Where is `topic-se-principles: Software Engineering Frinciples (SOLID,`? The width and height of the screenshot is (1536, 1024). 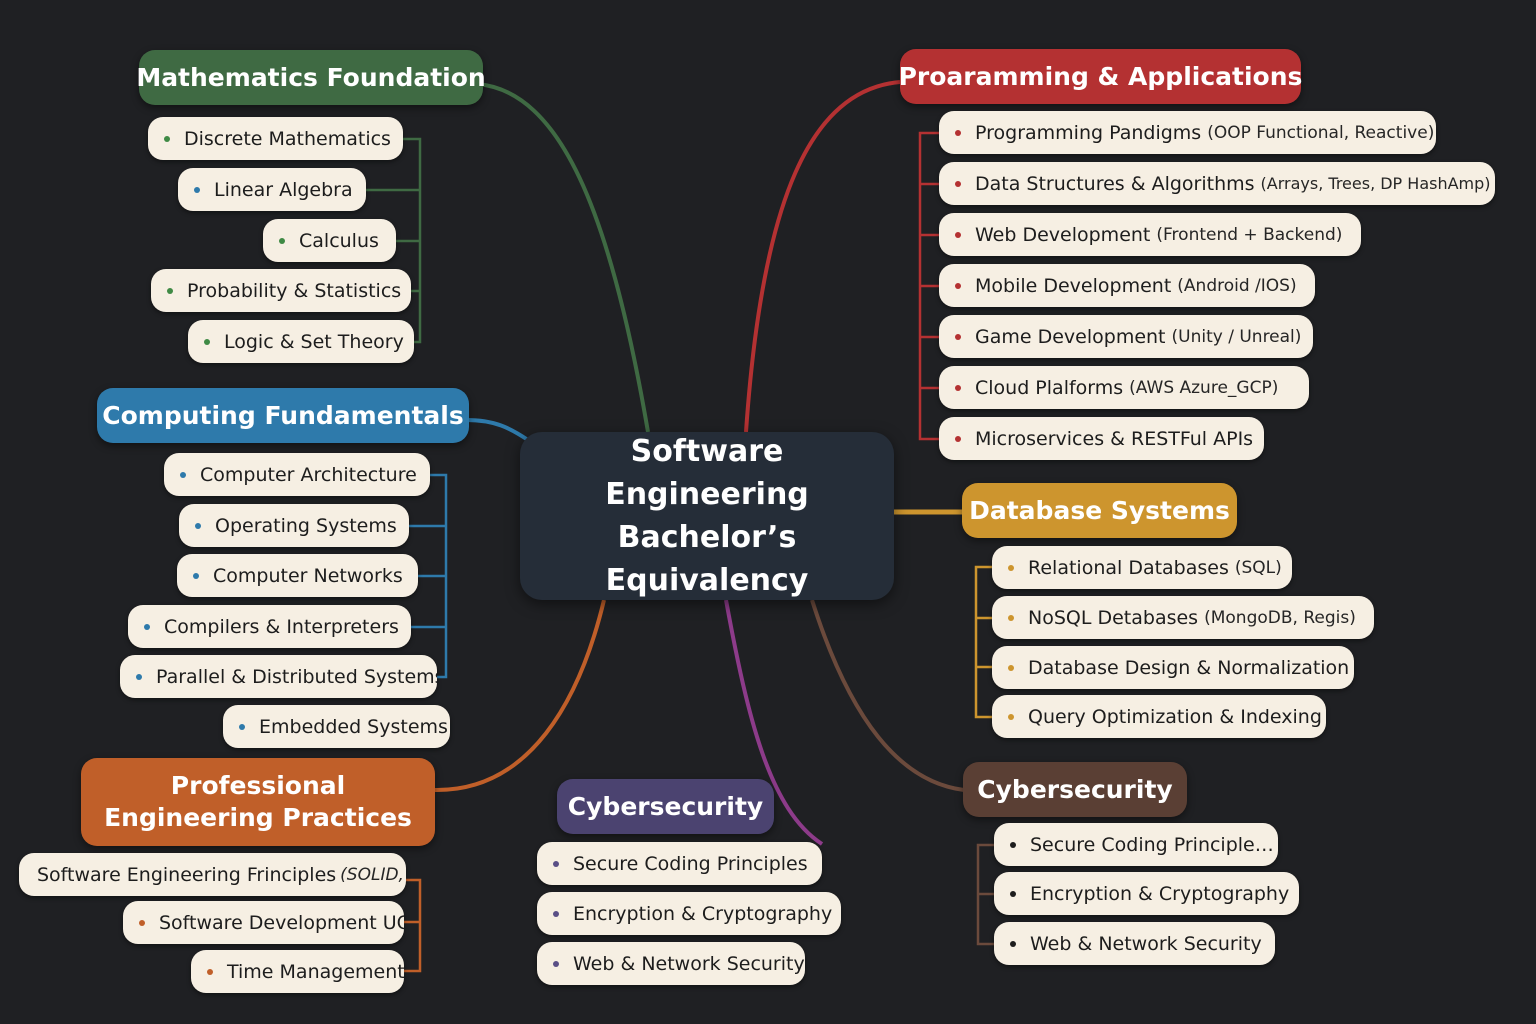
topic-se-principles: Software Engineering Frinciples (SOLID, is located at coordinates (212, 874).